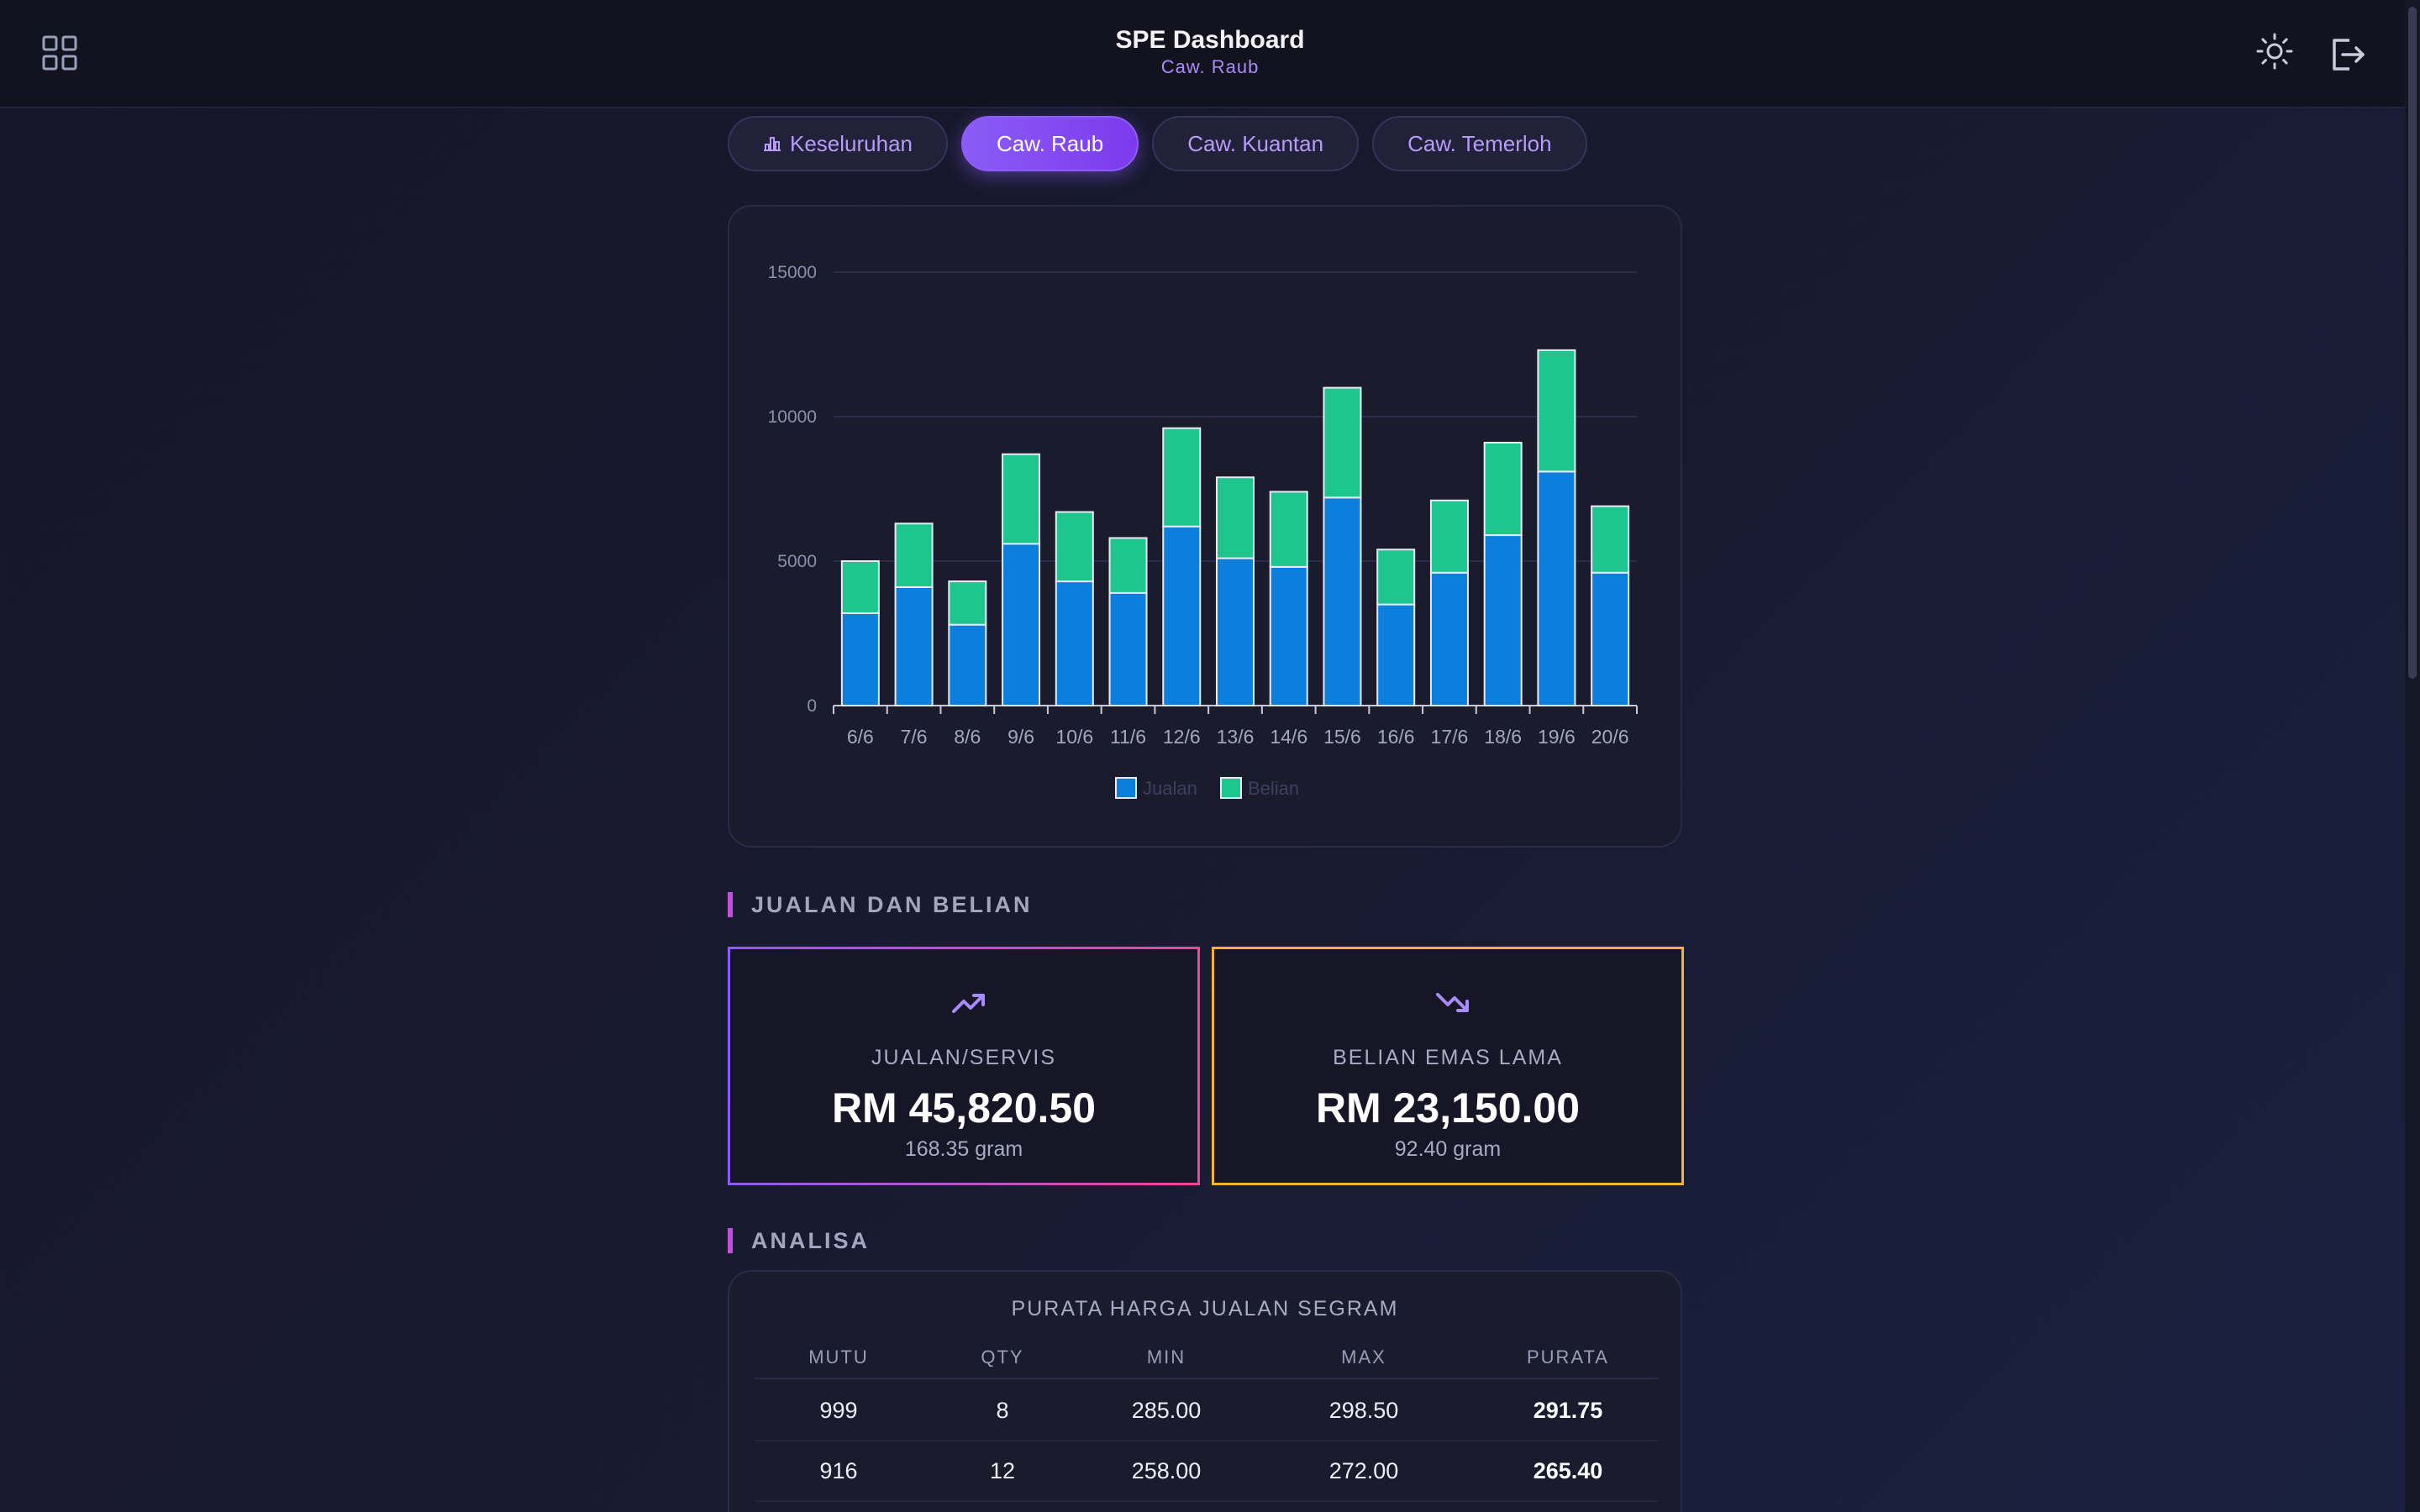 The width and height of the screenshot is (2420, 1512). Describe the element at coordinates (839, 1357) in the screenshot. I see `column-header: MUTU` at that location.